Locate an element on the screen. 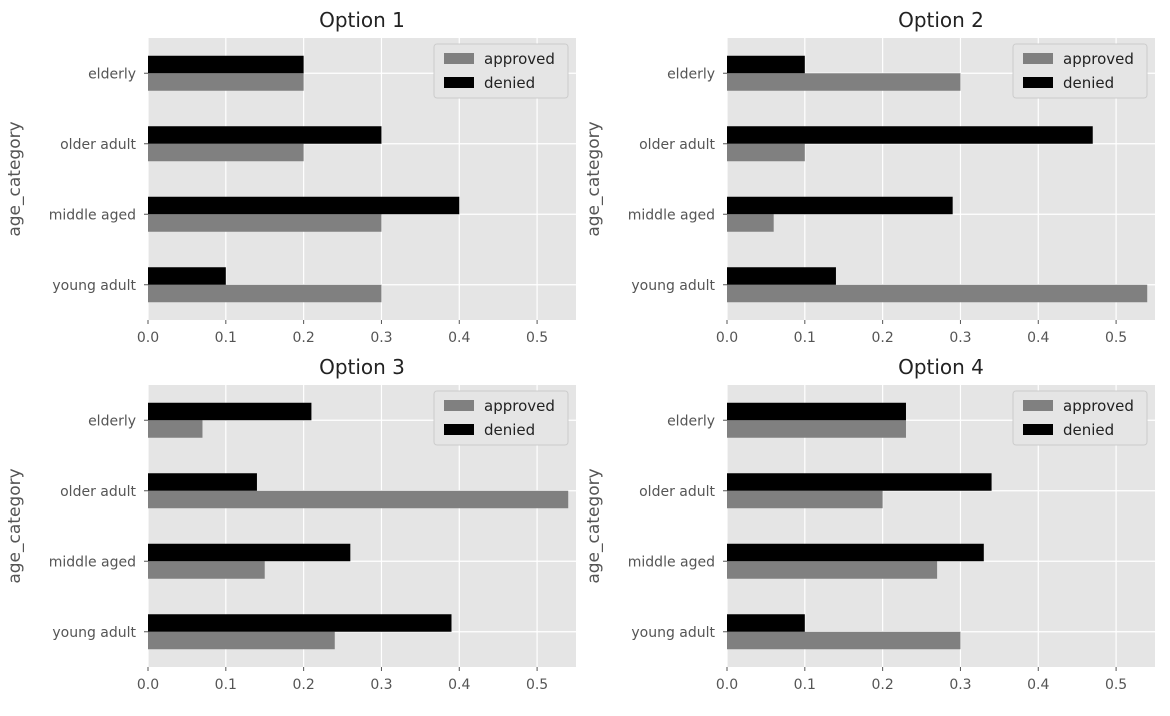 This screenshot has height=716, width=1170. panel-title: Option 4 is located at coordinates (941, 367).